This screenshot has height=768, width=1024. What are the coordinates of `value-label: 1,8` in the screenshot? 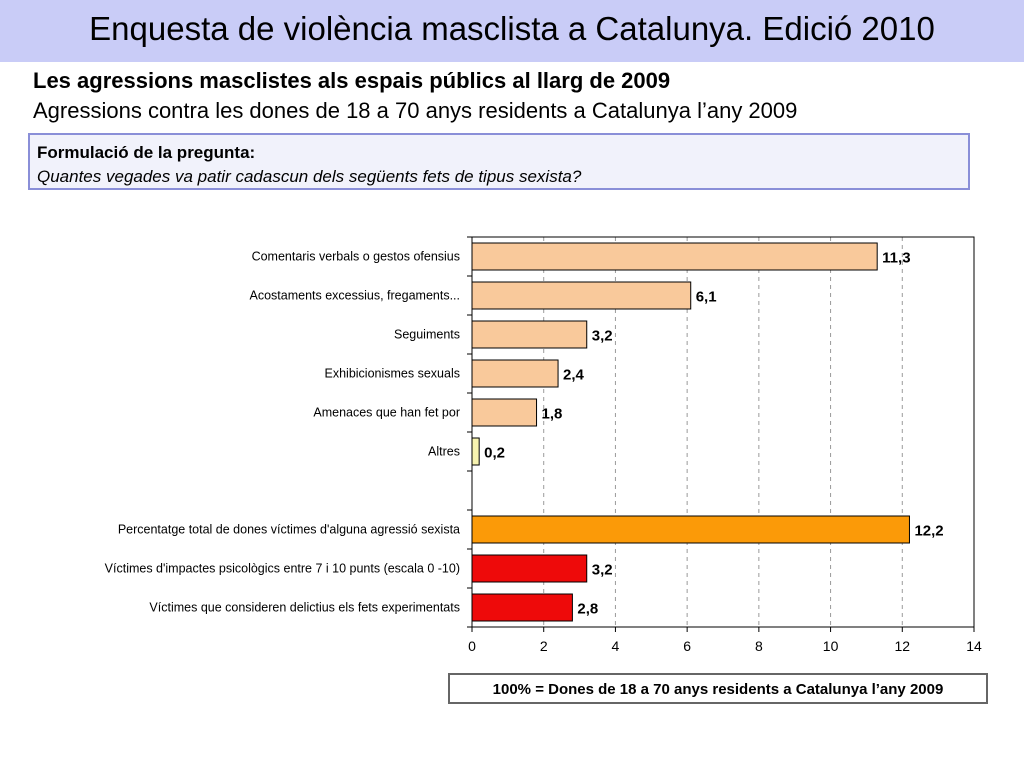 It's located at (552, 414).